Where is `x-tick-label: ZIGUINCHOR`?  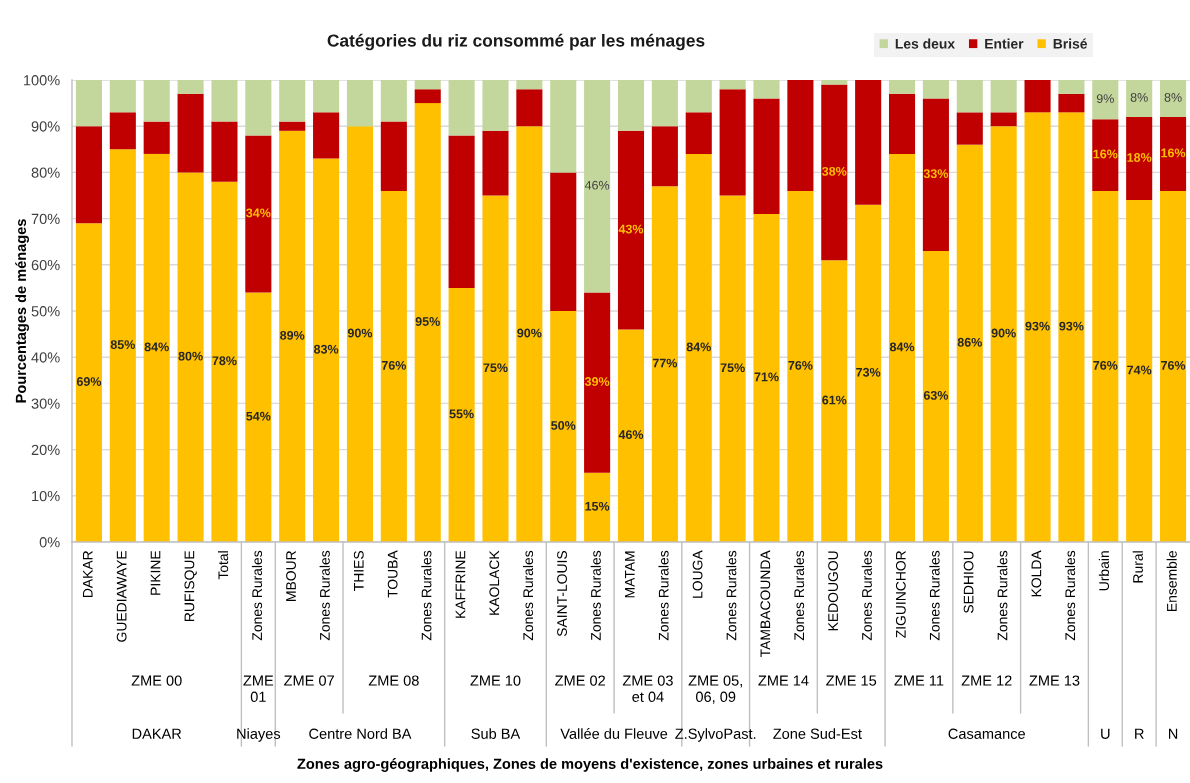
x-tick-label: ZIGUINCHOR is located at coordinates (900, 594).